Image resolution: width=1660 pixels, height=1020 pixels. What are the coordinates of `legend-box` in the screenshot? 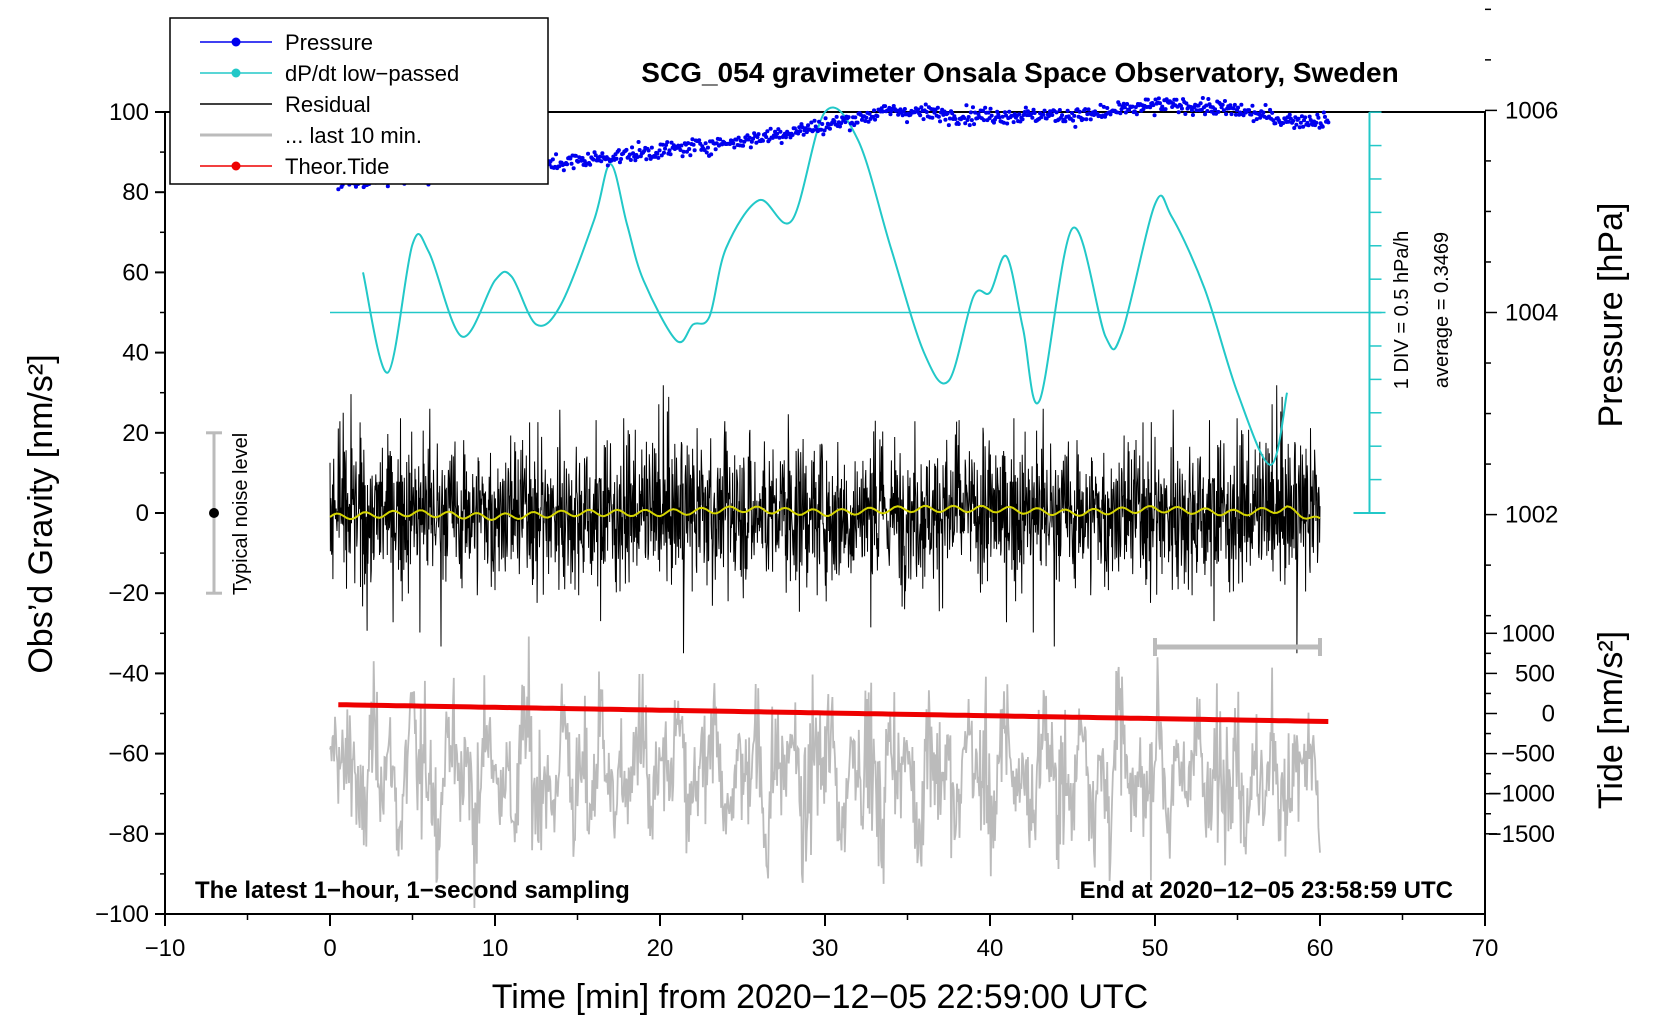 It's located at (359, 101).